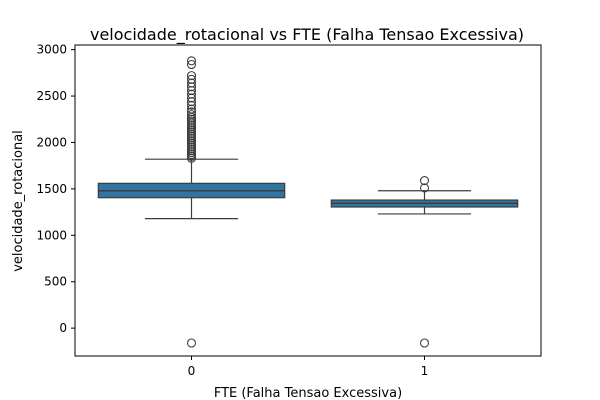 This screenshot has width=600, height=400. What do you see at coordinates (308, 393) in the screenshot?
I see `x-axis-label: FTE (Falha Tensao Excessiva)` at bounding box center [308, 393].